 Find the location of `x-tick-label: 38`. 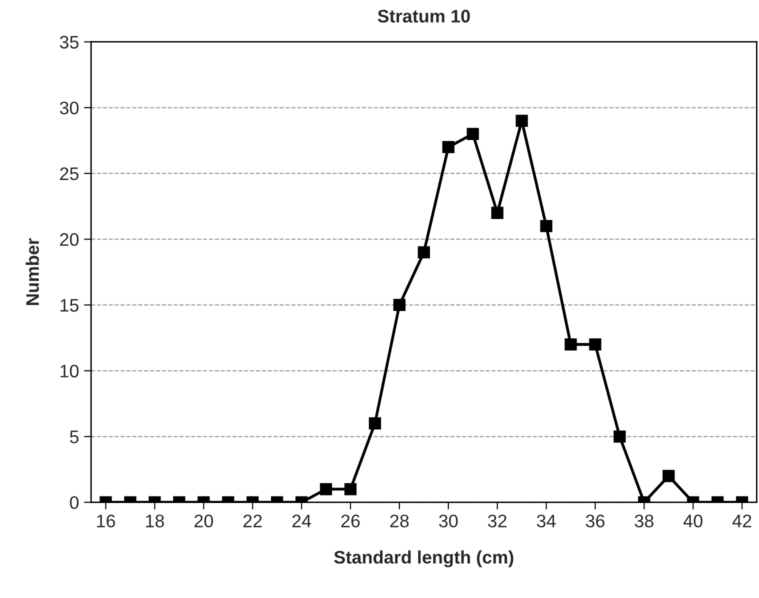

x-tick-label: 38 is located at coordinates (644, 521).